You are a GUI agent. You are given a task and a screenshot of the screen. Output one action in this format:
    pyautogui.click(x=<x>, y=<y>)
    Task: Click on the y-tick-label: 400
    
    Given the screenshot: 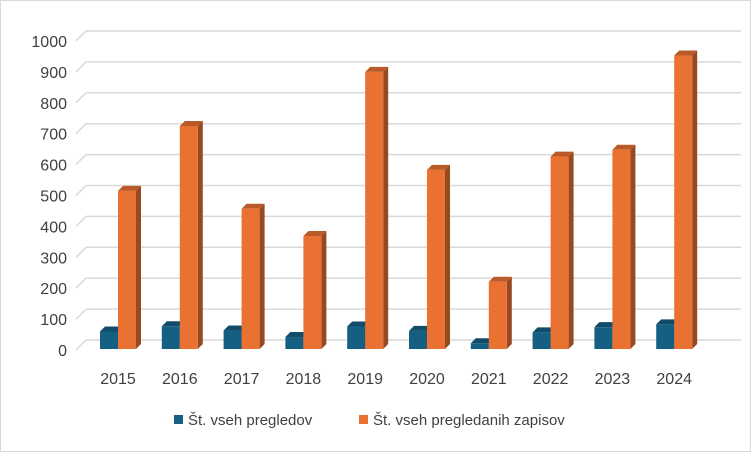 What is the action you would take?
    pyautogui.click(x=53, y=227)
    